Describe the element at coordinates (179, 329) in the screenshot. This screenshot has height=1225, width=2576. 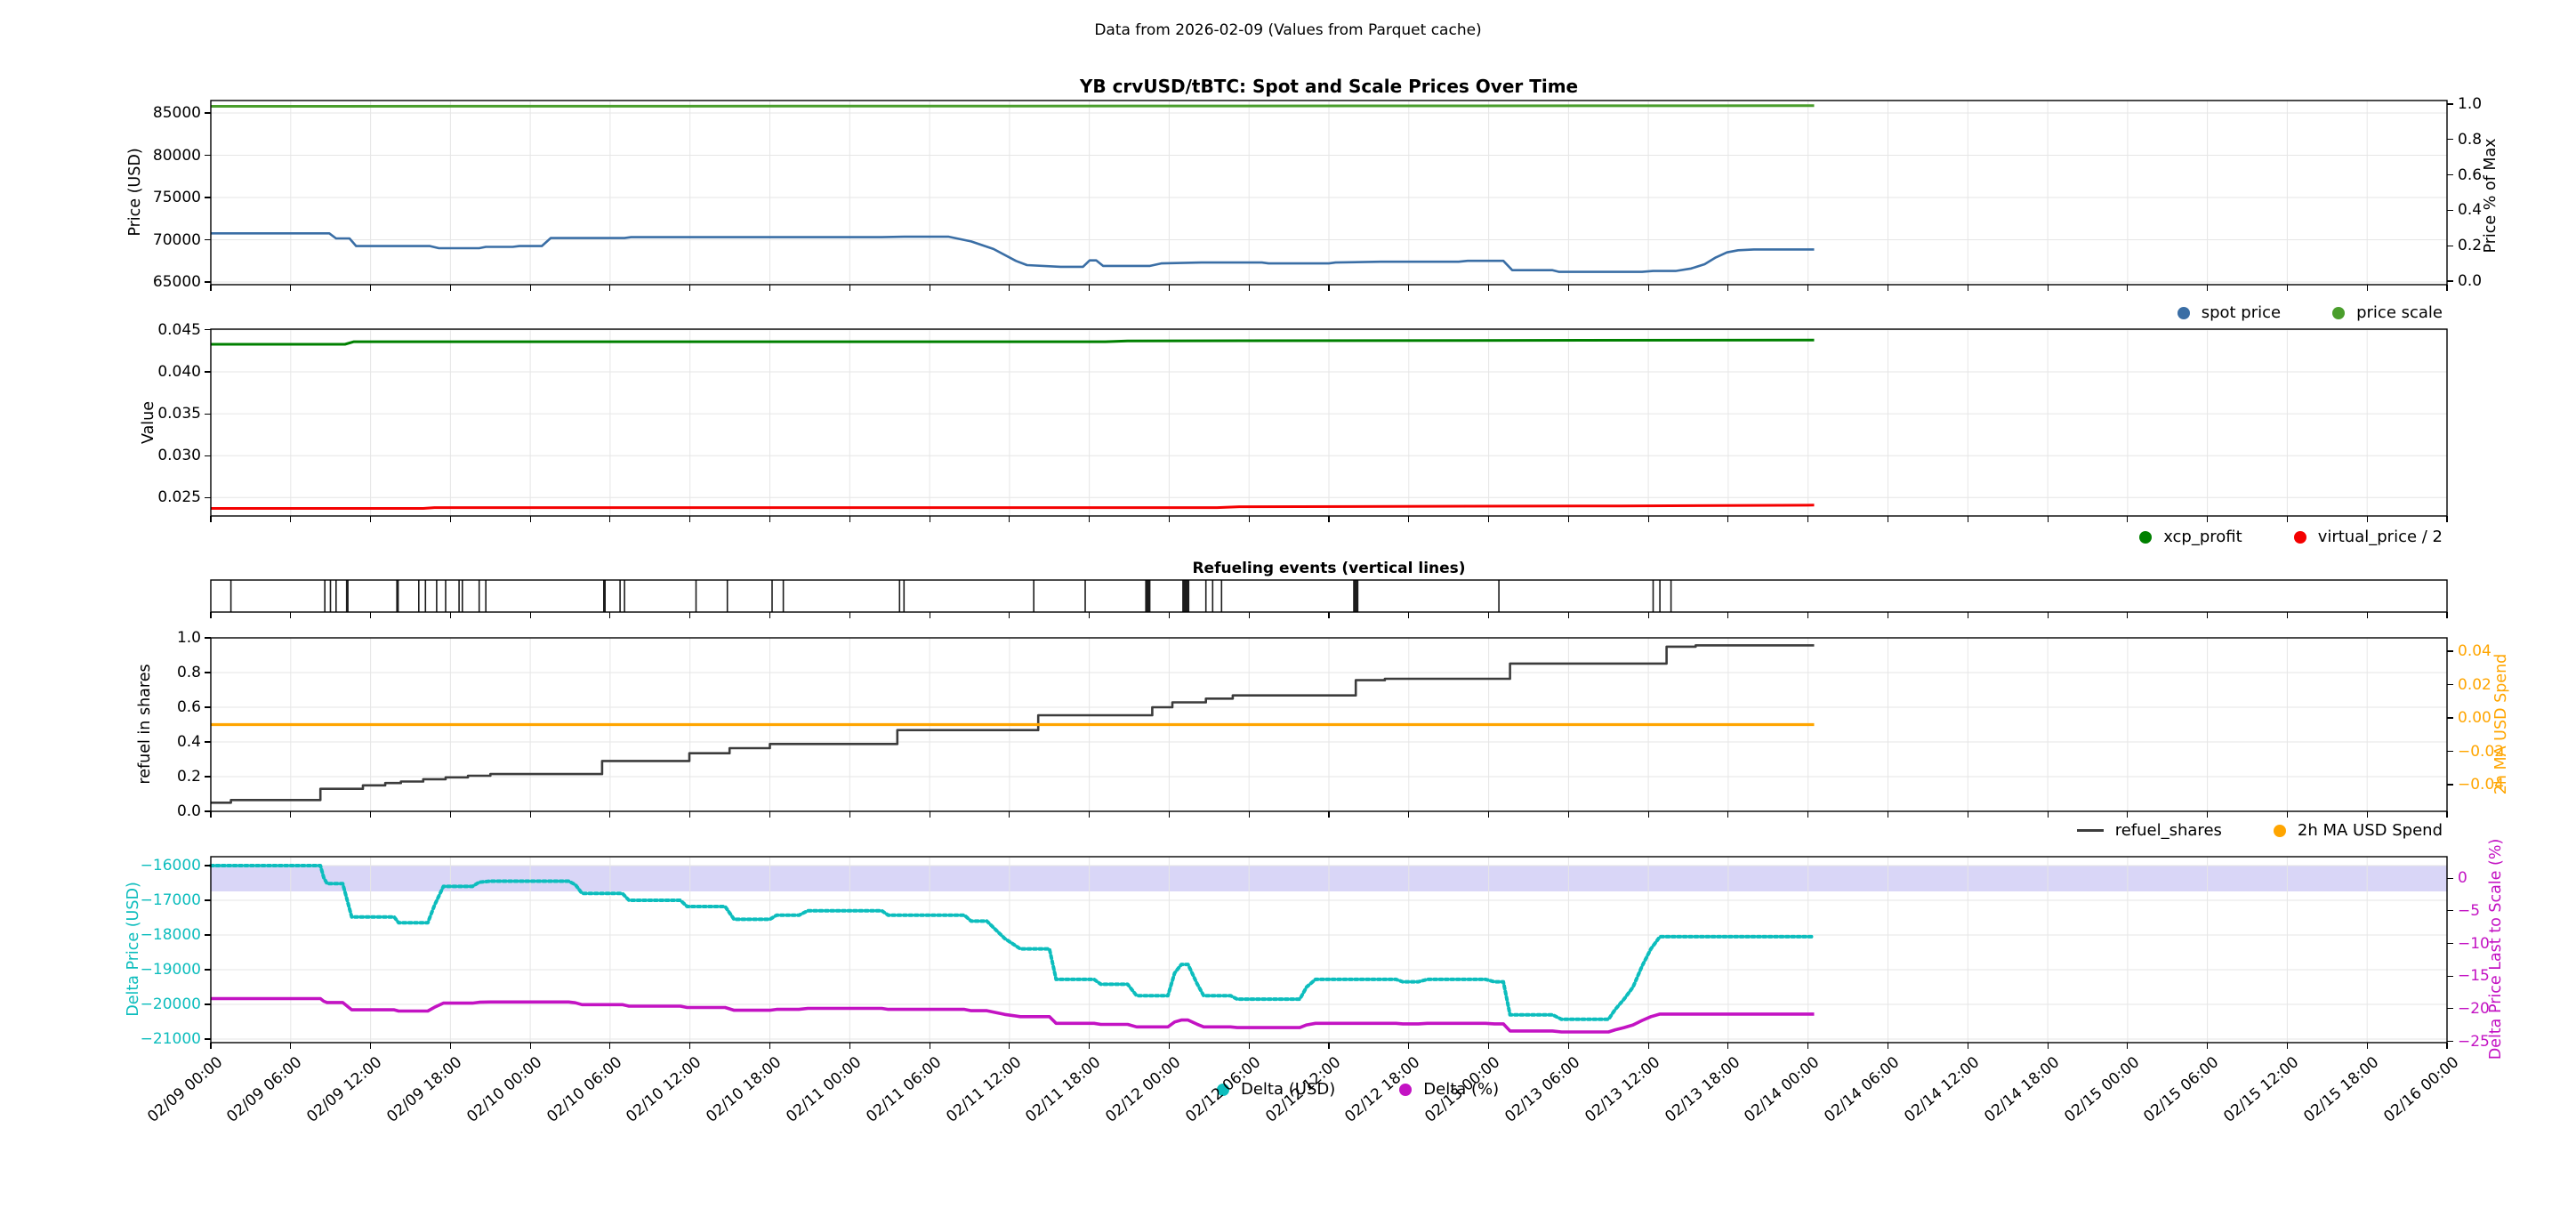
I see `y-tick-label: 0.045` at that location.